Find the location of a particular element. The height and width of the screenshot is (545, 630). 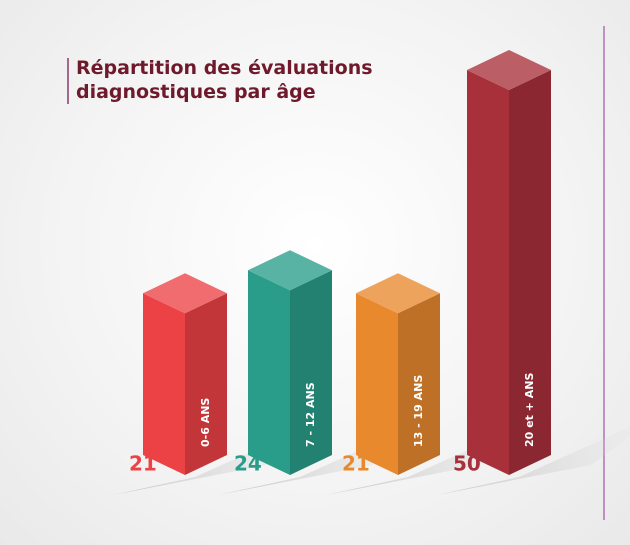

category-label: 20 et + ANS is located at coordinates (529, 410).